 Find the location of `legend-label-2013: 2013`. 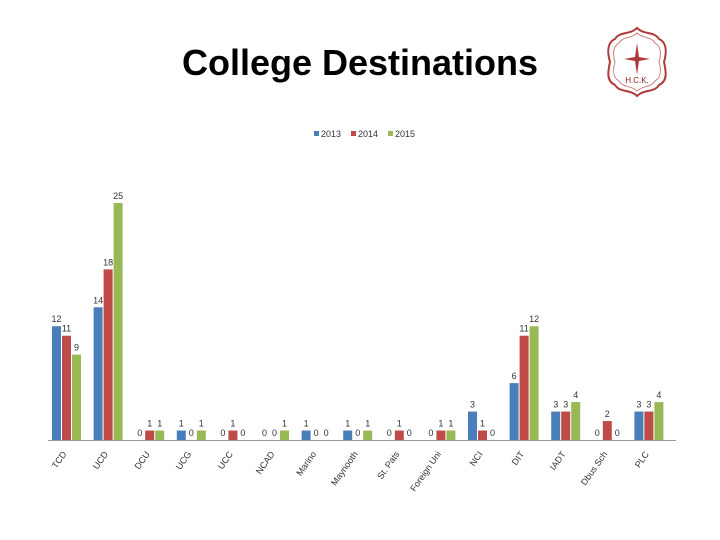

legend-label-2013: 2013 is located at coordinates (331, 134).